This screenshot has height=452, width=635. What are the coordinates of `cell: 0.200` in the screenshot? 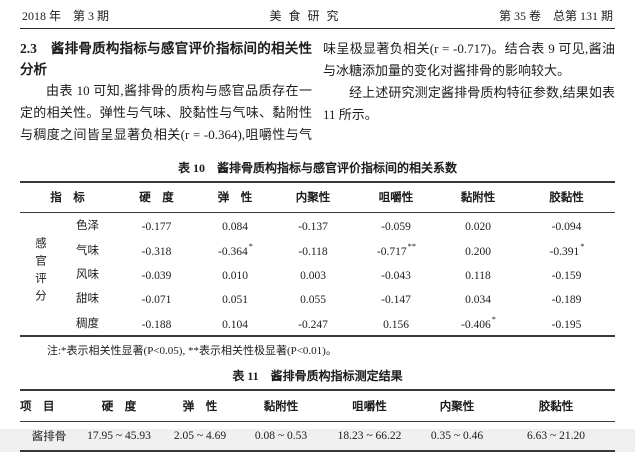 It's located at (478, 251).